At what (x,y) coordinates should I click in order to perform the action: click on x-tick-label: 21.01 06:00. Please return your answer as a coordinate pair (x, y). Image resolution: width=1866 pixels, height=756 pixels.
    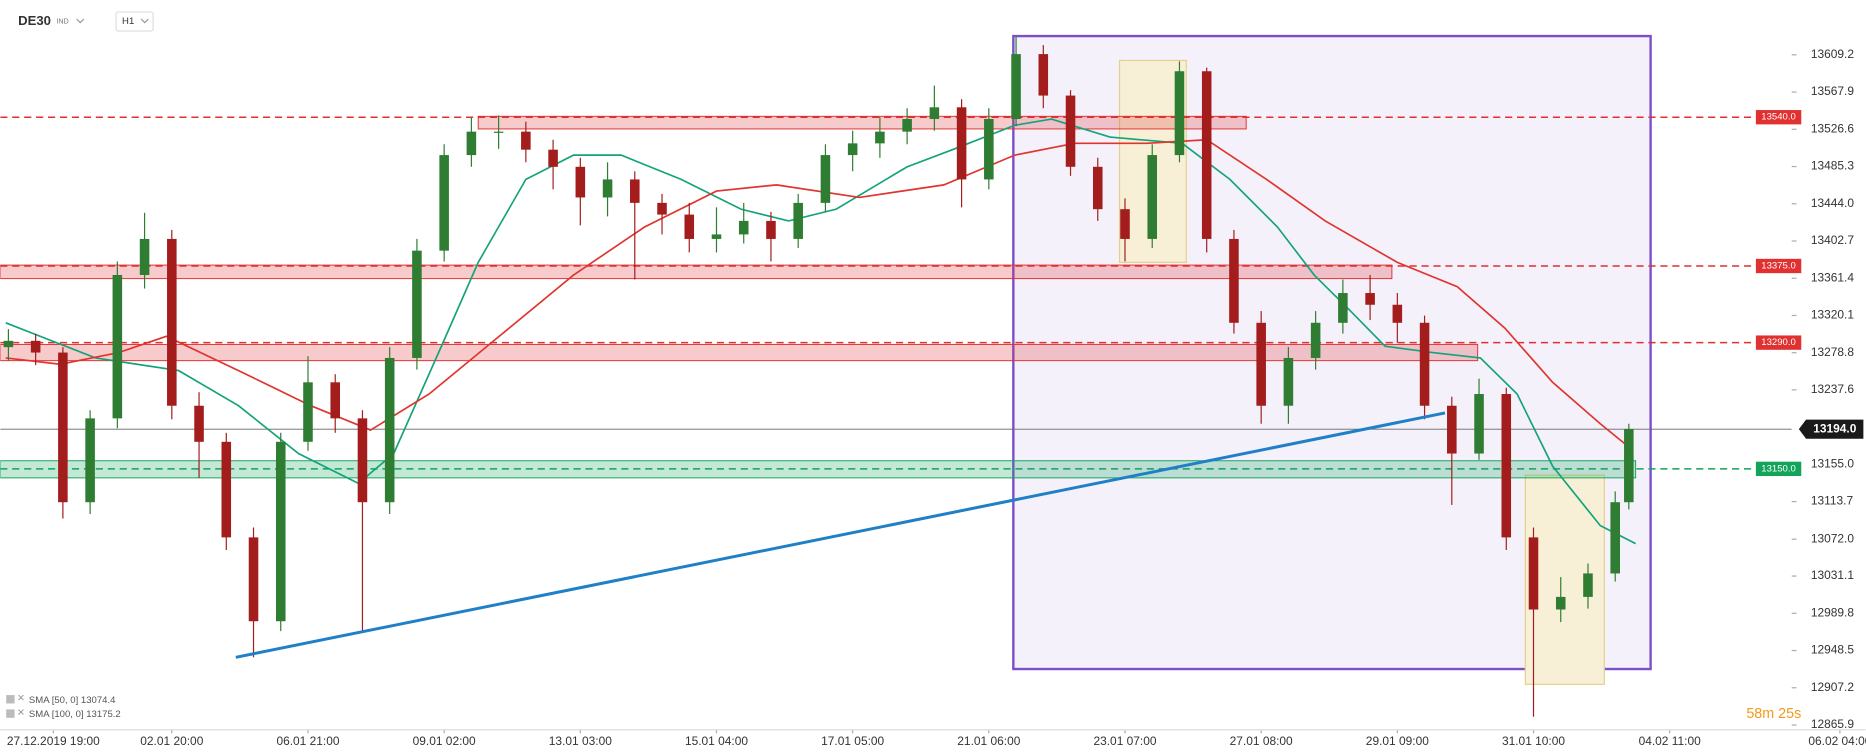
    Looking at the image, I should click on (988, 741).